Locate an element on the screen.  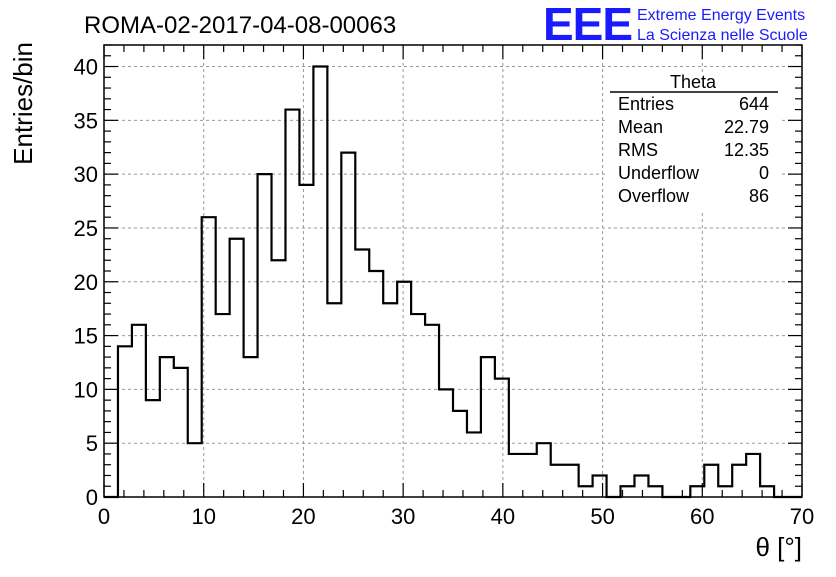
x-tick-label: 70 is located at coordinates (802, 516).